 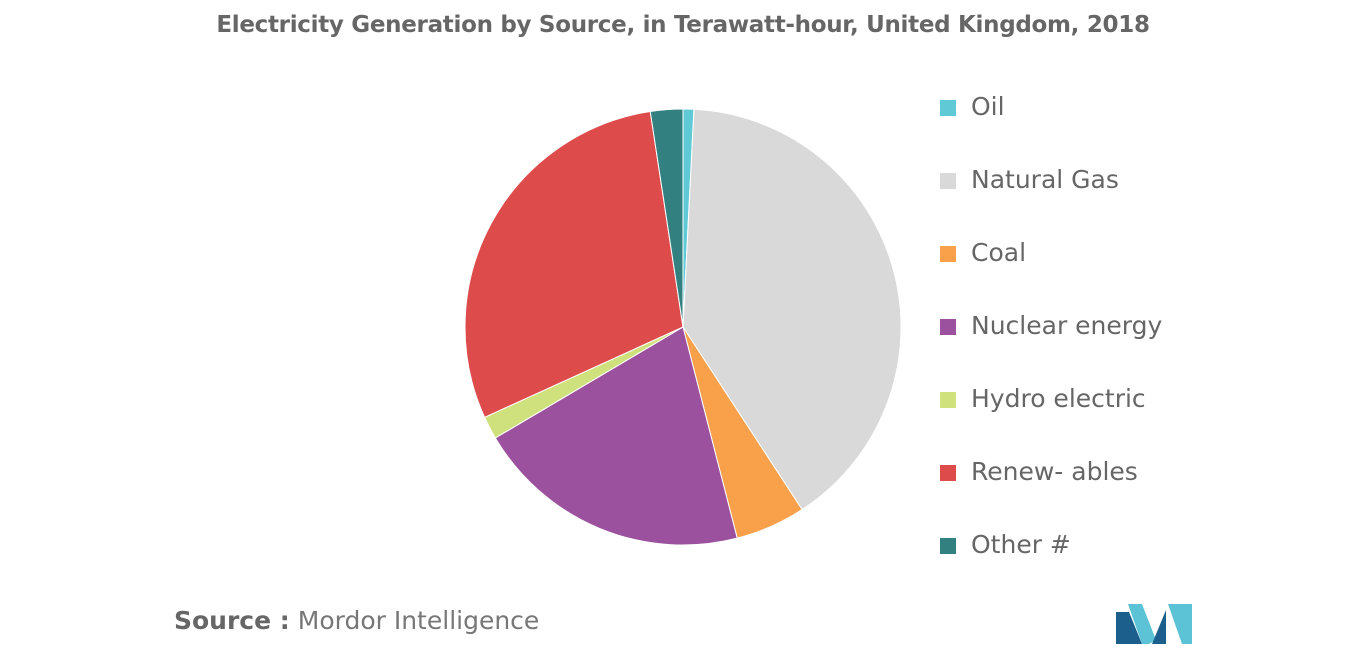 What do you see at coordinates (1130, 108) in the screenshot?
I see `legend-item-oil: Oil` at bounding box center [1130, 108].